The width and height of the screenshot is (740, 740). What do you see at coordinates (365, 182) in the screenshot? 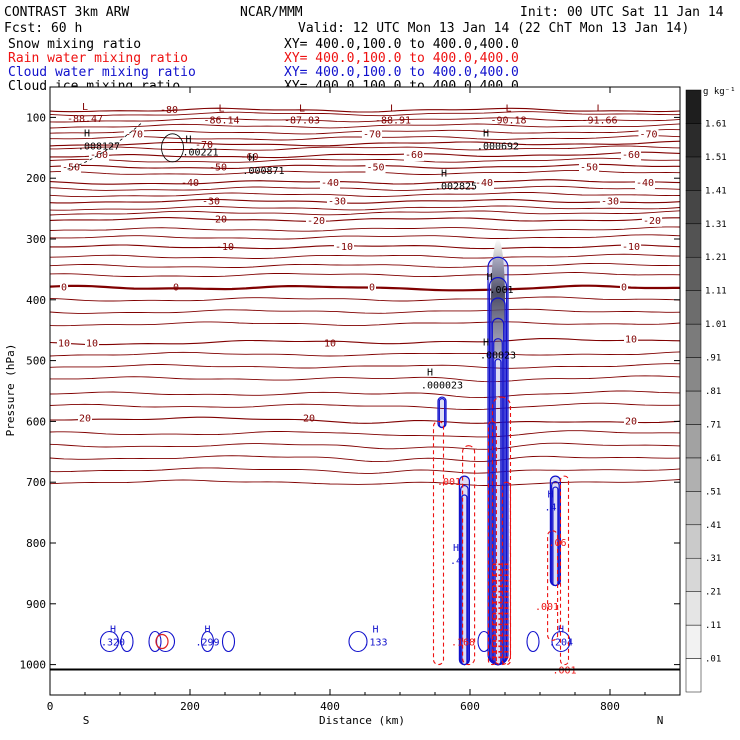
I see `isotherm--40` at bounding box center [365, 182].